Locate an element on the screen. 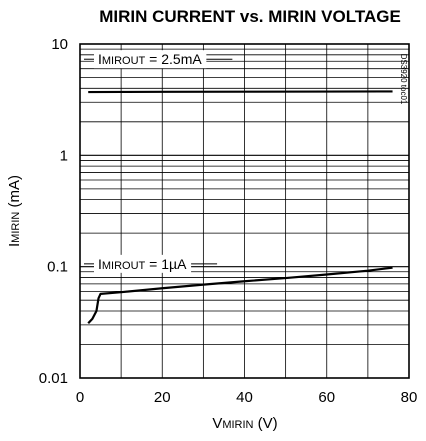 Image resolution: width=426 pixels, height=441 pixels. y-tick-label: 0.01 is located at coordinates (53, 378).